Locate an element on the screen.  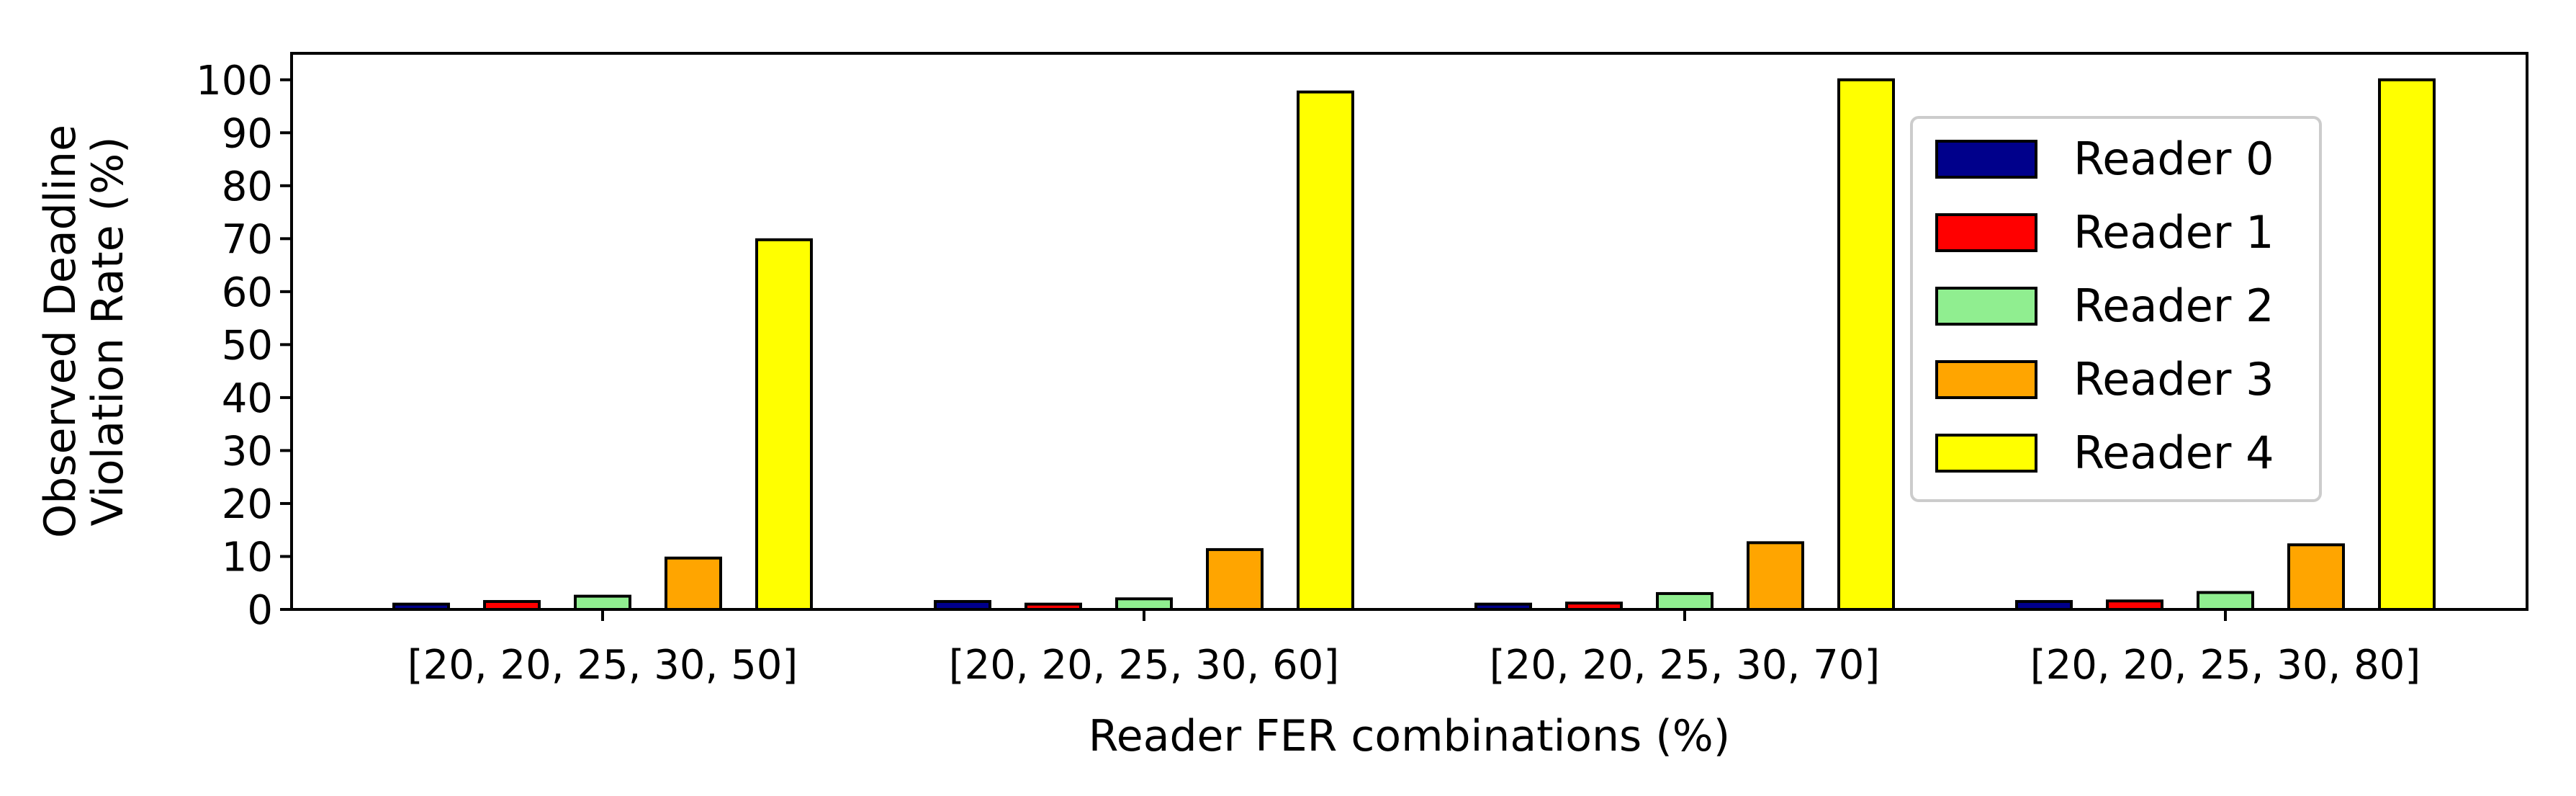
y-tick-label: 70 is located at coordinates (247, 239).